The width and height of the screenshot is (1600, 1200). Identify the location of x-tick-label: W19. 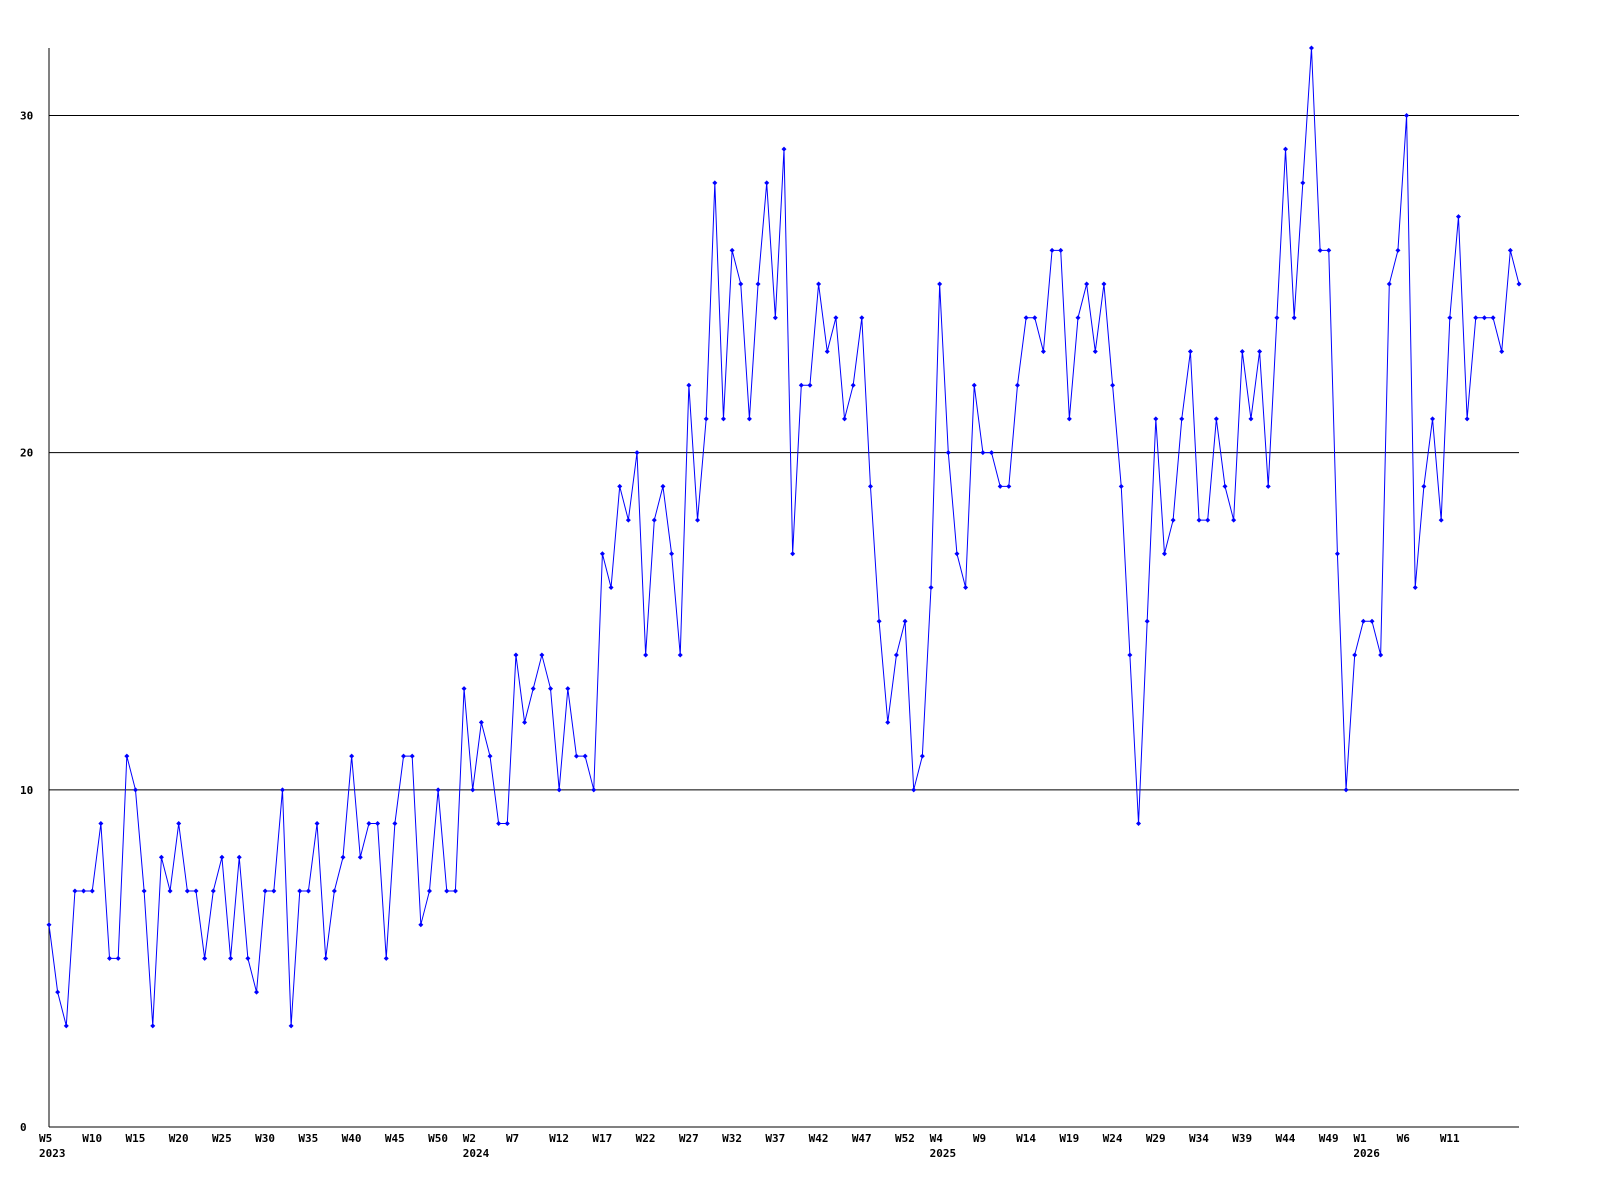
(1069, 1138).